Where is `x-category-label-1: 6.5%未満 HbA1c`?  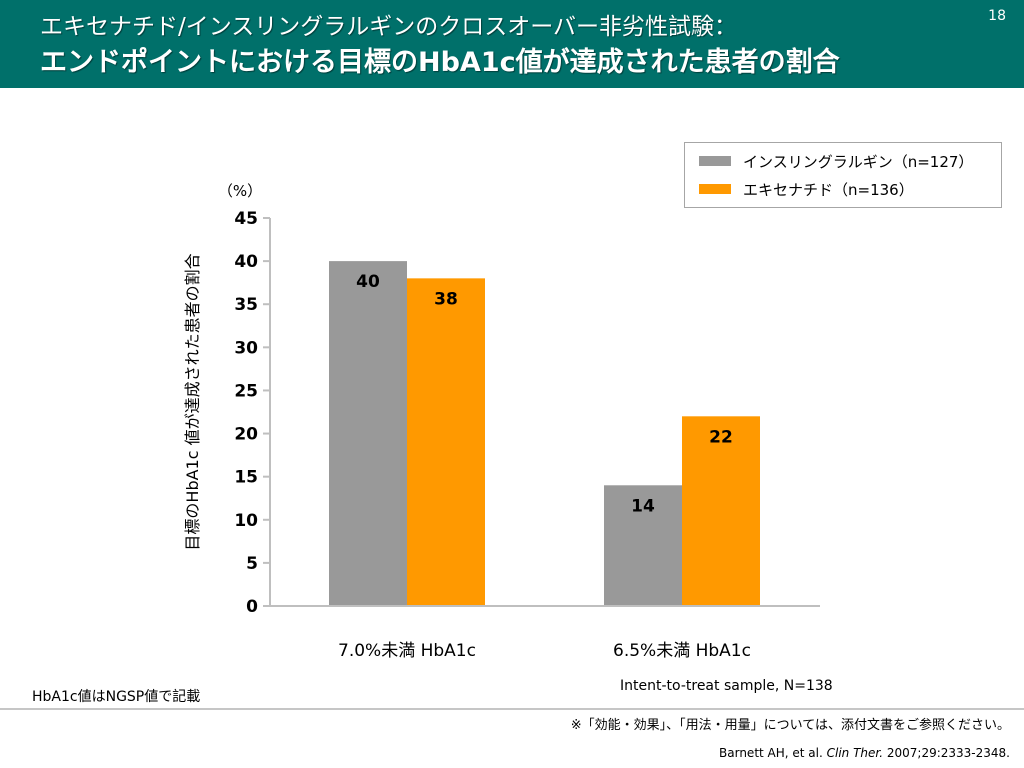
x-category-label-1: 6.5%未満 HbA1c is located at coordinates (682, 651).